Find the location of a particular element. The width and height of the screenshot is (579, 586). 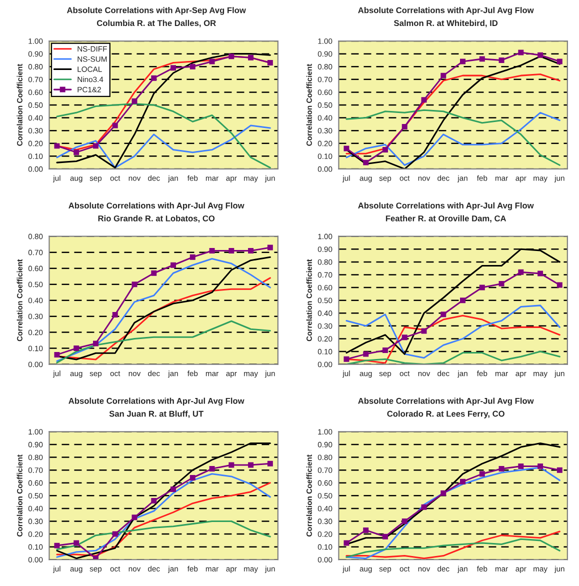

chart-subtitle: San Juan R. at Bluff, UT is located at coordinates (156, 414).